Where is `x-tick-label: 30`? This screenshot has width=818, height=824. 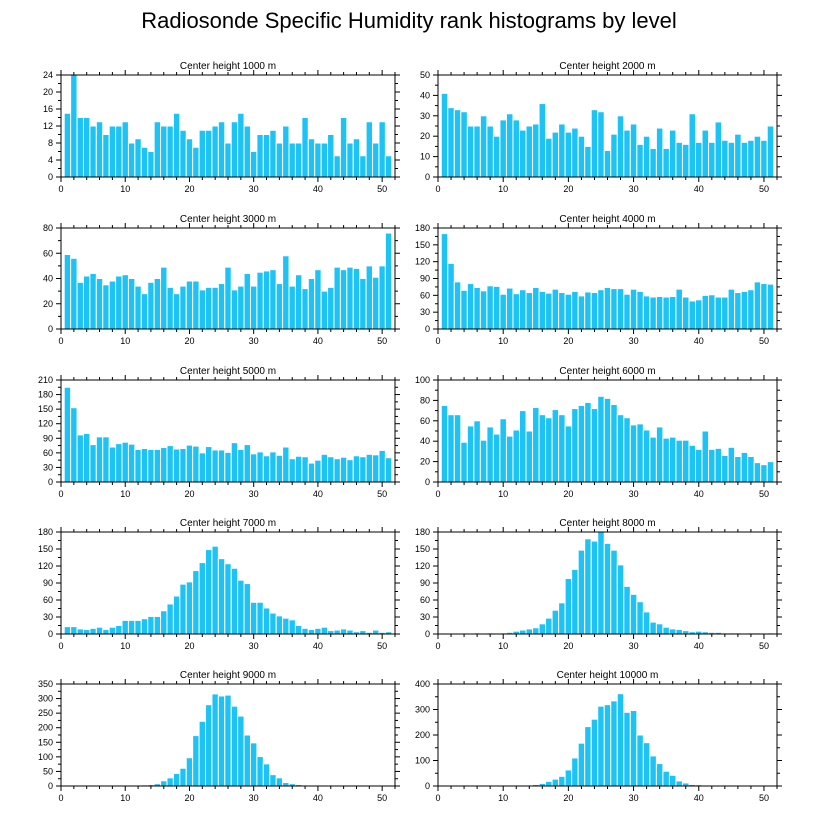
x-tick-label: 30 is located at coordinates (634, 341).